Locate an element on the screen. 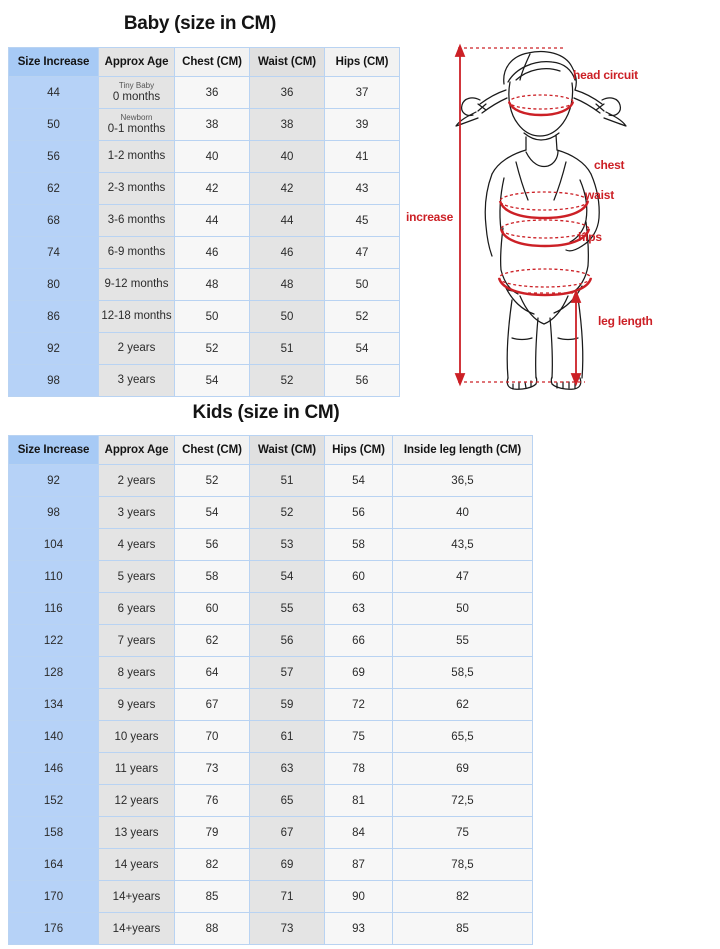 This screenshot has height=949, width=720. table-row: 50 Newborn 0-1 months 38 38 39 is located at coordinates (204, 124).